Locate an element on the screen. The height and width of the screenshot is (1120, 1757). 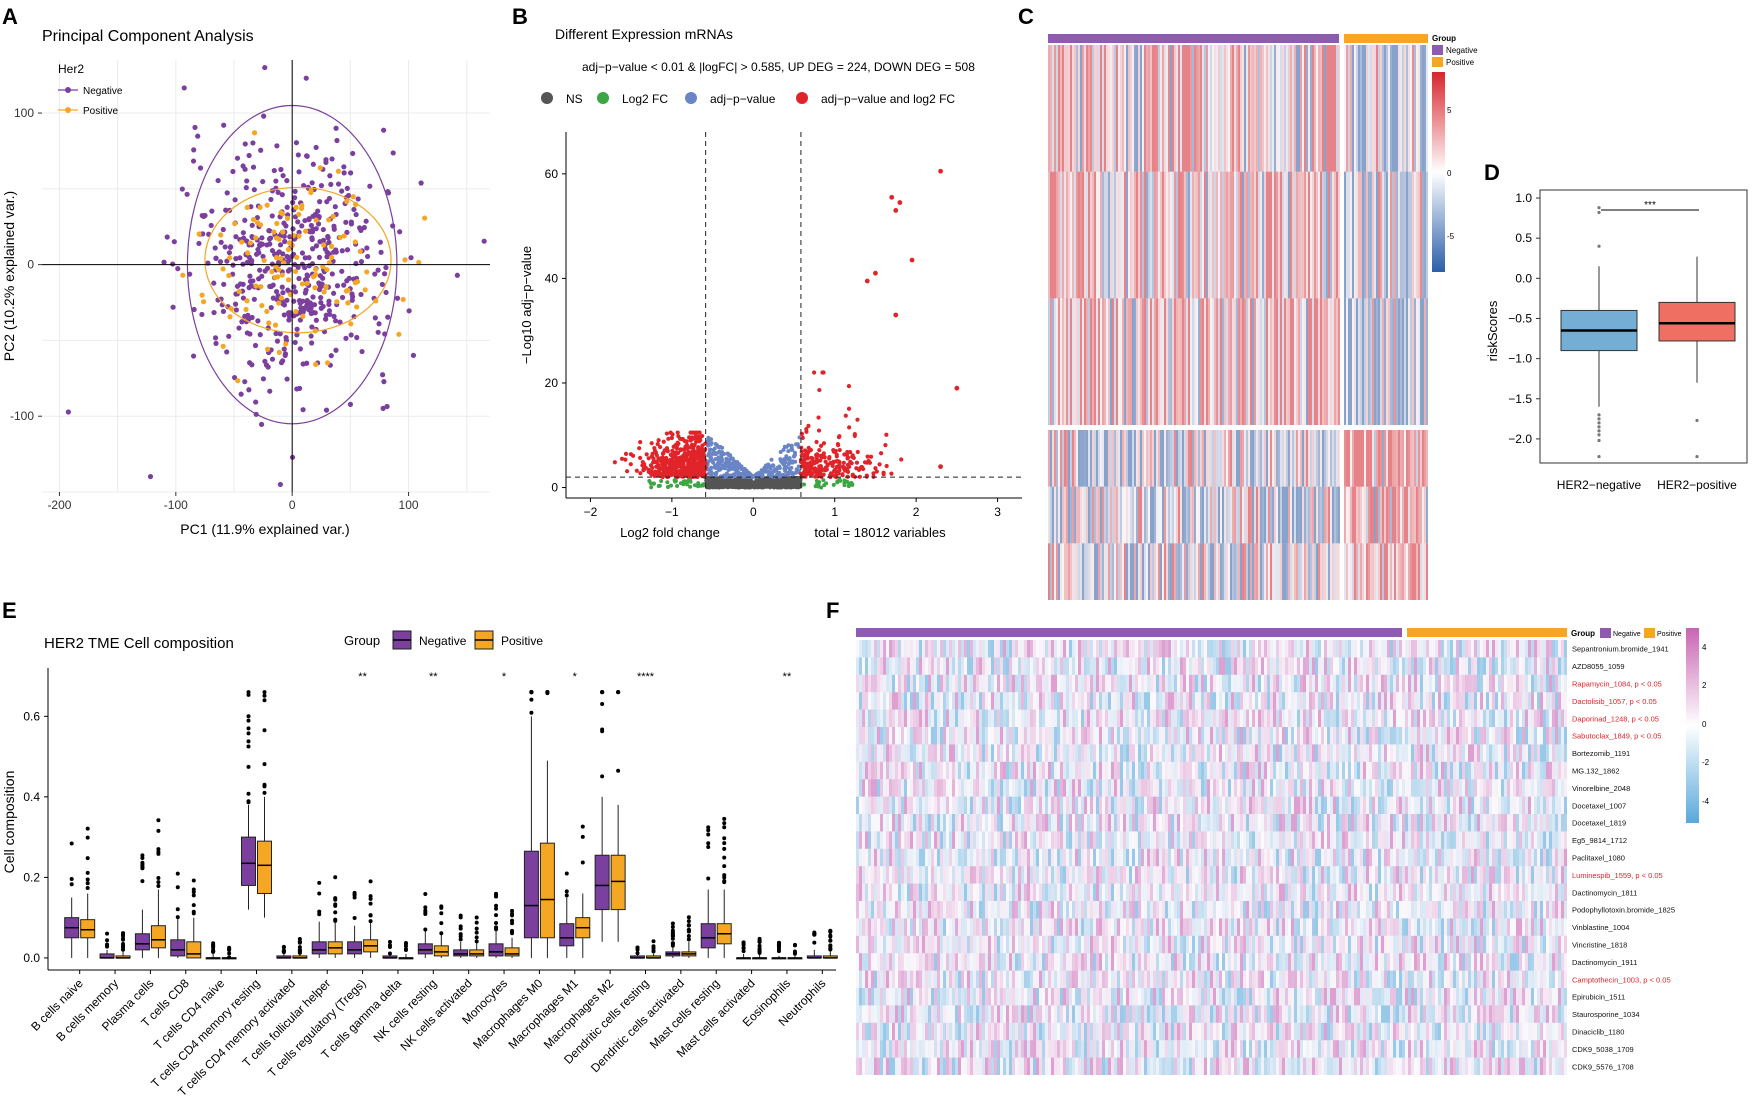
volcano-legend-log2fc: Log2 FC is located at coordinates (645, 99).